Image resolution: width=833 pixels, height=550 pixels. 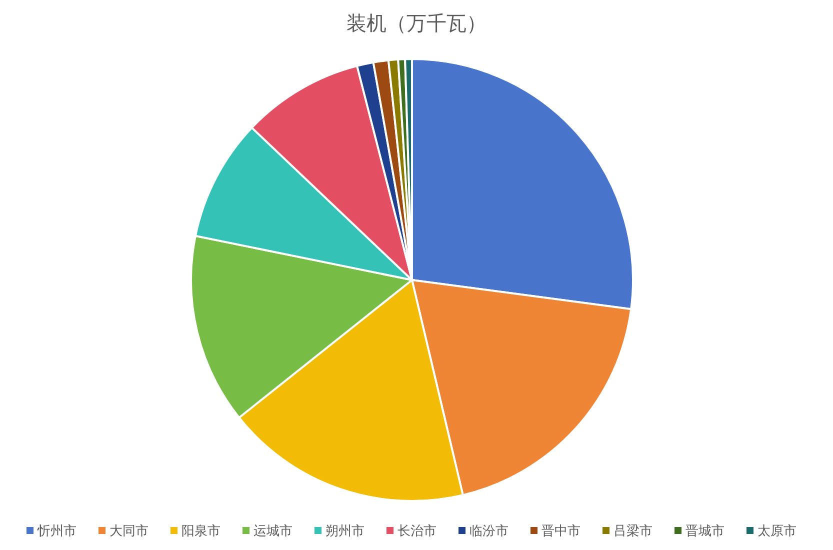 What do you see at coordinates (777, 530) in the screenshot?
I see `legend-label: 太原市` at bounding box center [777, 530].